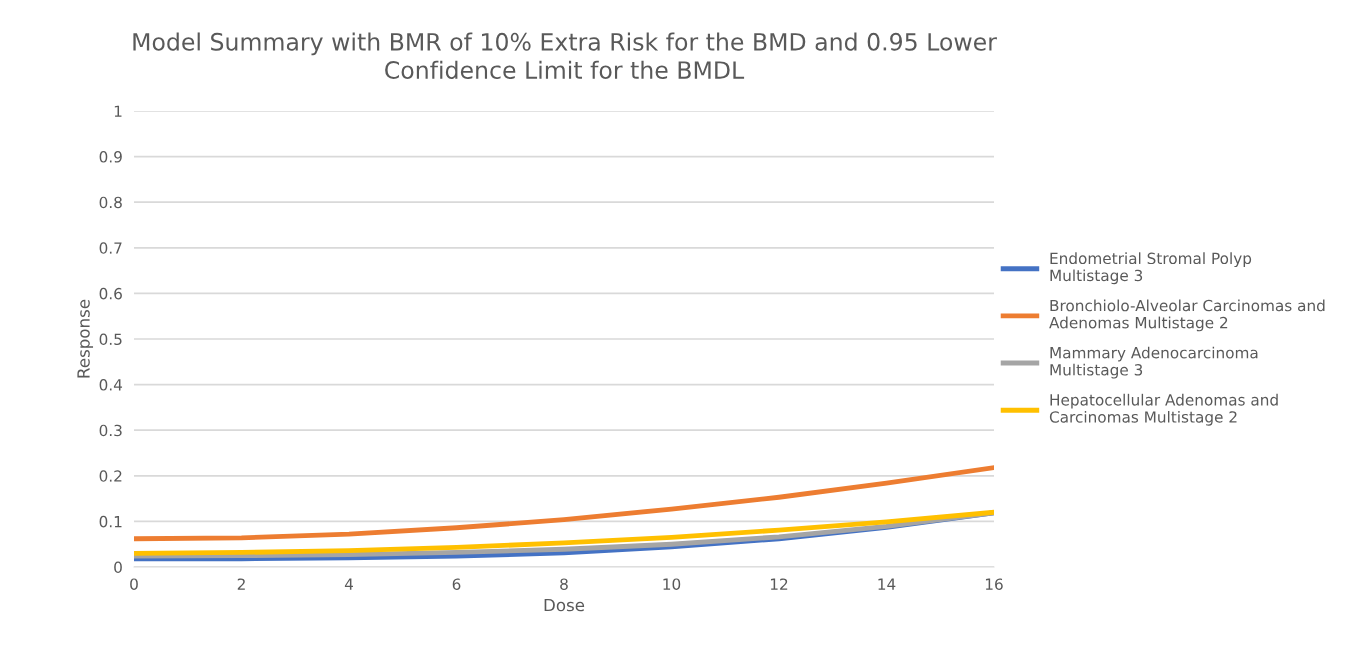  What do you see at coordinates (565, 55) in the screenshot?
I see `chart-title: Model Summary with BMR of 10% Extra Risk for the BMD and 0.95 Lower Confidence Limit for the BMDL` at bounding box center [565, 55].